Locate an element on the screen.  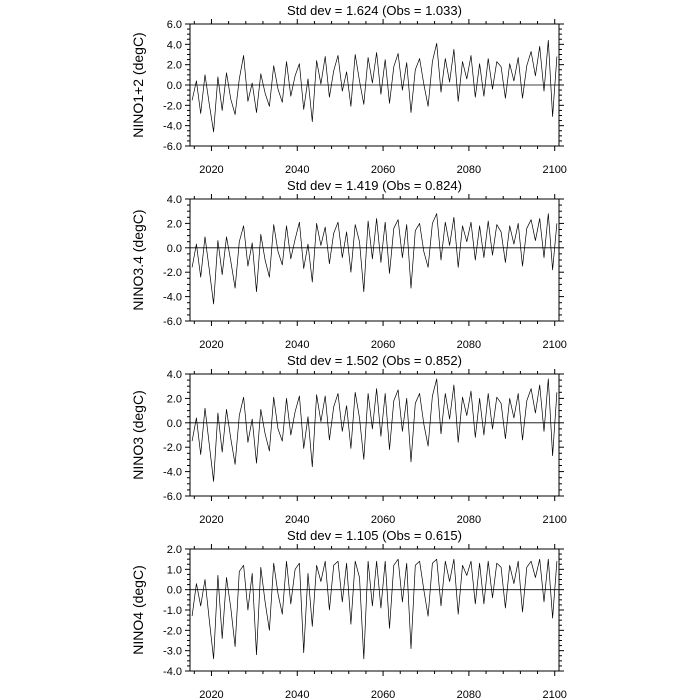
y-axis-label: NINO4 (degC) is located at coordinates (138, 609).